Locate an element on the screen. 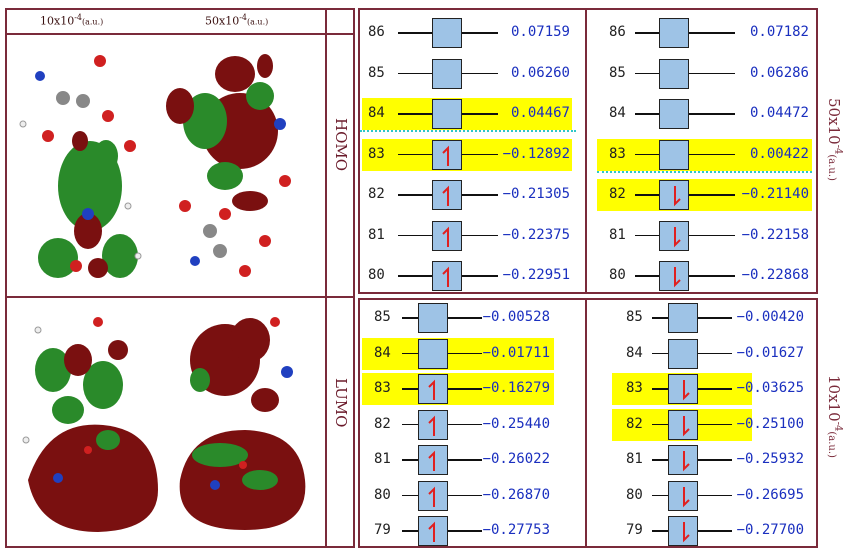  orbital-energy-value: −0.16279 is located at coordinates (516, 388).